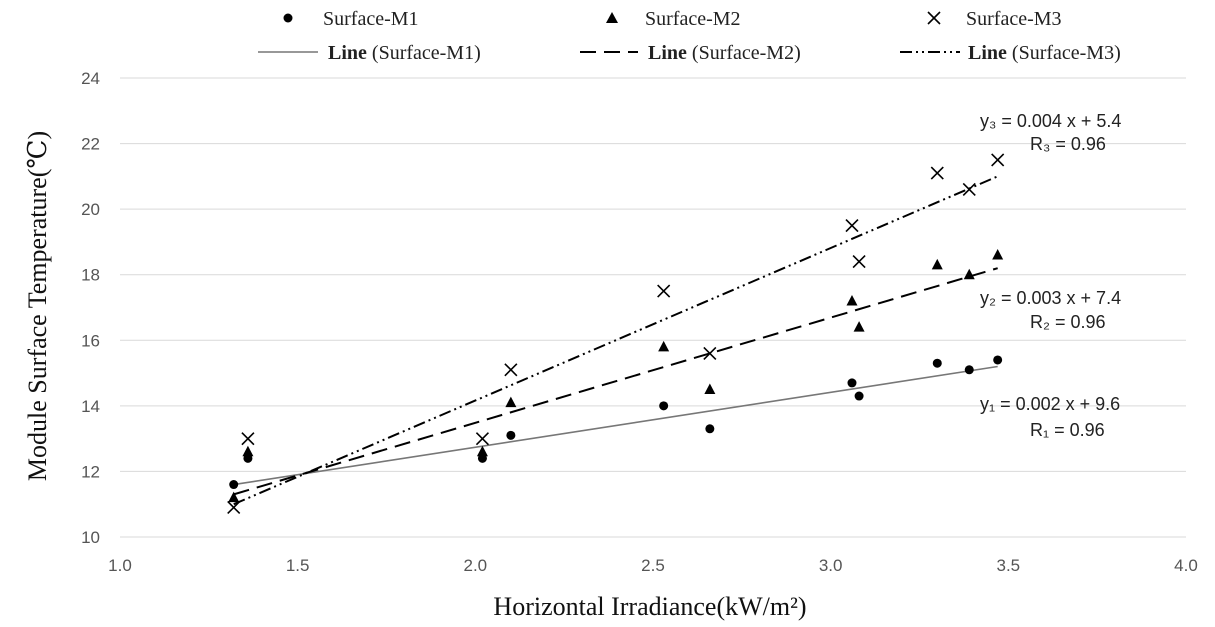  What do you see at coordinates (649, 606) in the screenshot?
I see `x-axis-title: Horizontal Irradiance(kW/m²)` at bounding box center [649, 606].